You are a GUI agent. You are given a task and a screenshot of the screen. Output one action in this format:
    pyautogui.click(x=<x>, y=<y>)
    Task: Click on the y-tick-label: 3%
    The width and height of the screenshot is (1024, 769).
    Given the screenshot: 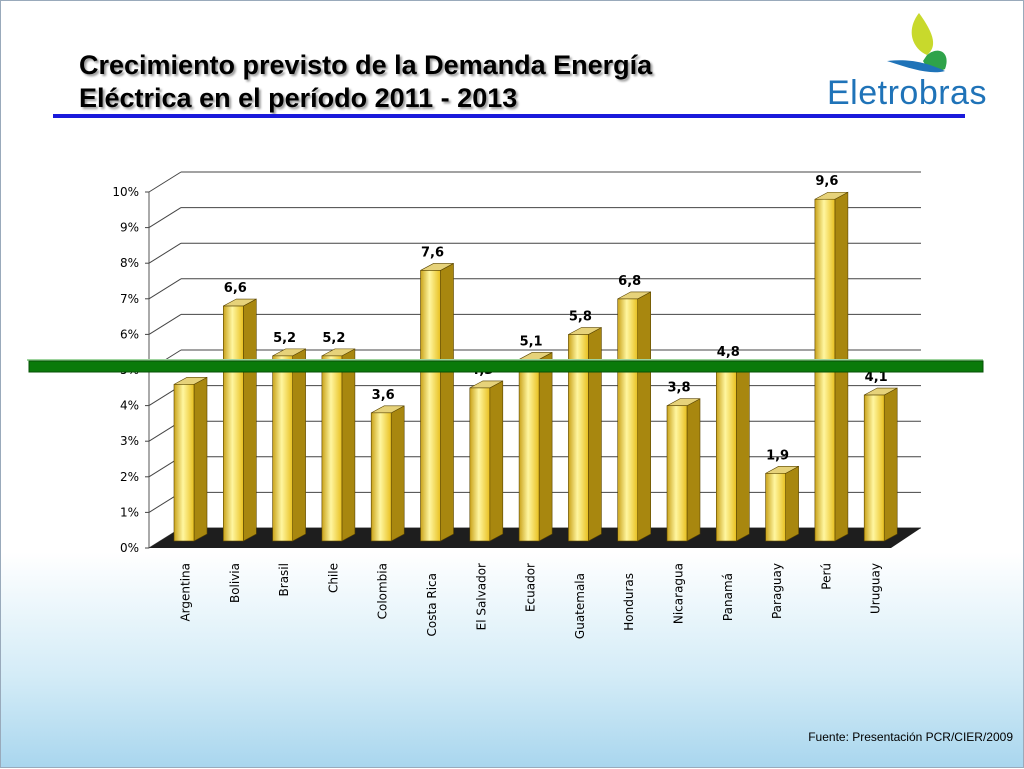 What is the action you would take?
    pyautogui.click(x=129, y=441)
    